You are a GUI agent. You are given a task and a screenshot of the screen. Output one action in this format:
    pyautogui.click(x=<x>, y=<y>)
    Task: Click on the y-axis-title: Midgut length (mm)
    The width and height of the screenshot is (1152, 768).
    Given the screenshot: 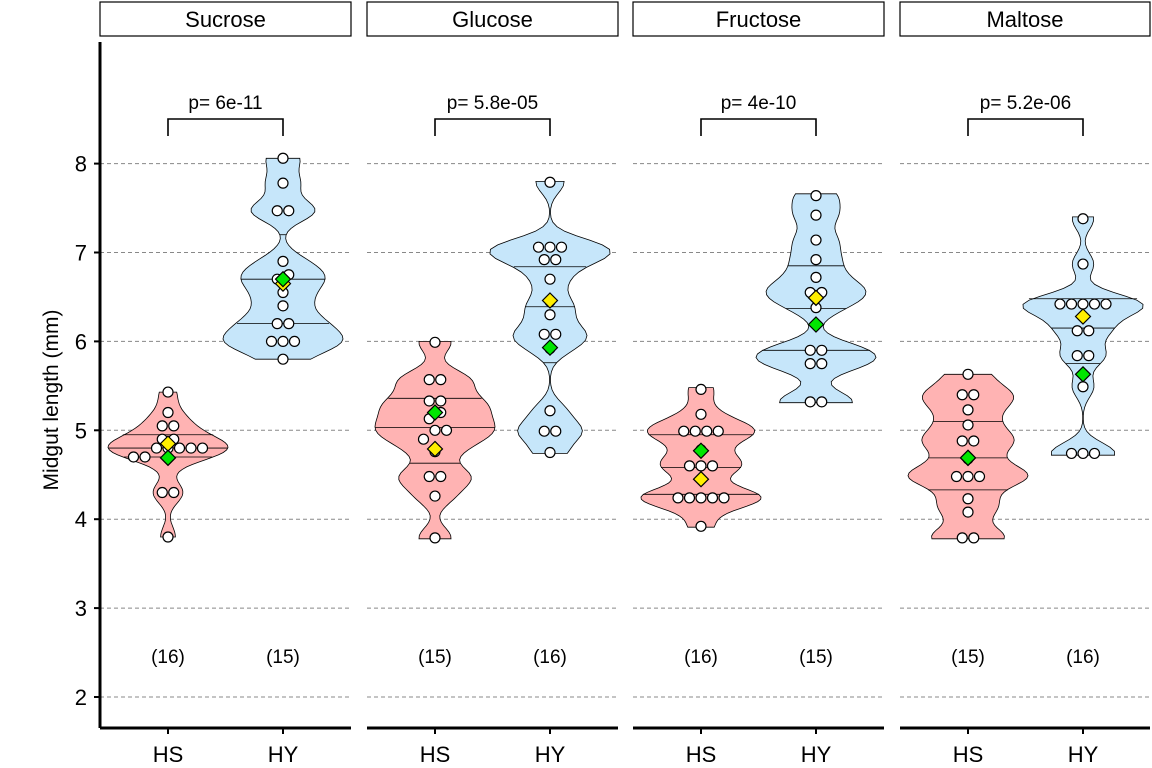 What is the action you would take?
    pyautogui.click(x=51, y=400)
    